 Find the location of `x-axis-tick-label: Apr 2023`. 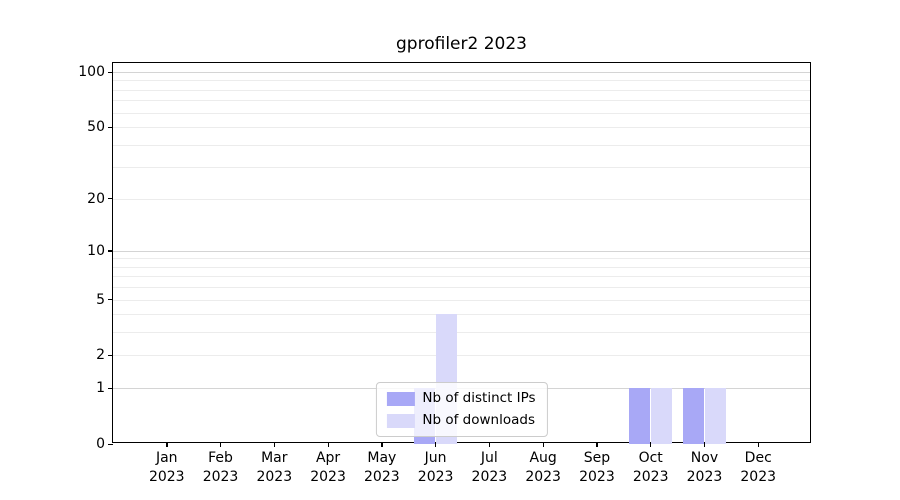

x-axis-tick-label: Apr 2023 is located at coordinates (328, 467).